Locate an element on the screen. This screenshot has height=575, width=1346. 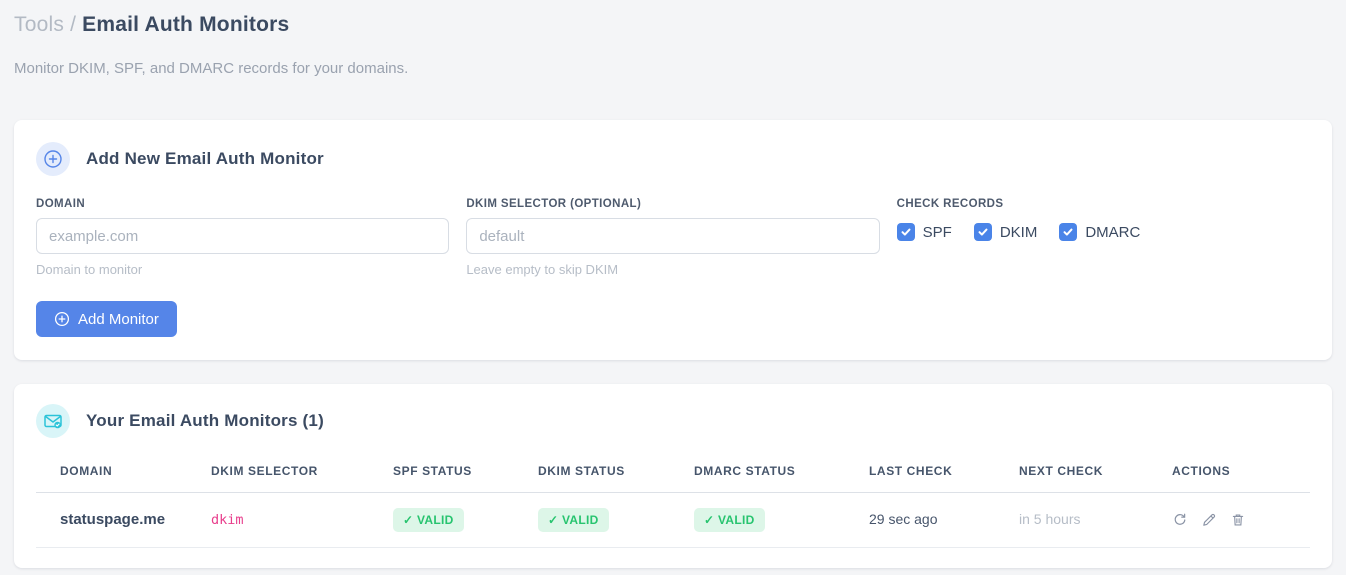
col-header-last-check: LAST CHECK is located at coordinates (944, 473).